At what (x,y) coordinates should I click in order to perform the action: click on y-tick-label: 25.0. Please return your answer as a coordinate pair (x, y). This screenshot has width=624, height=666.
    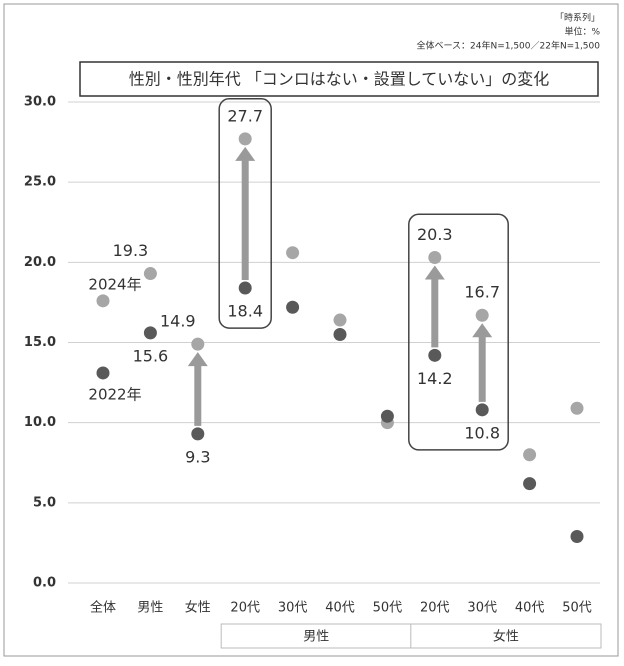
    Looking at the image, I should click on (40, 182).